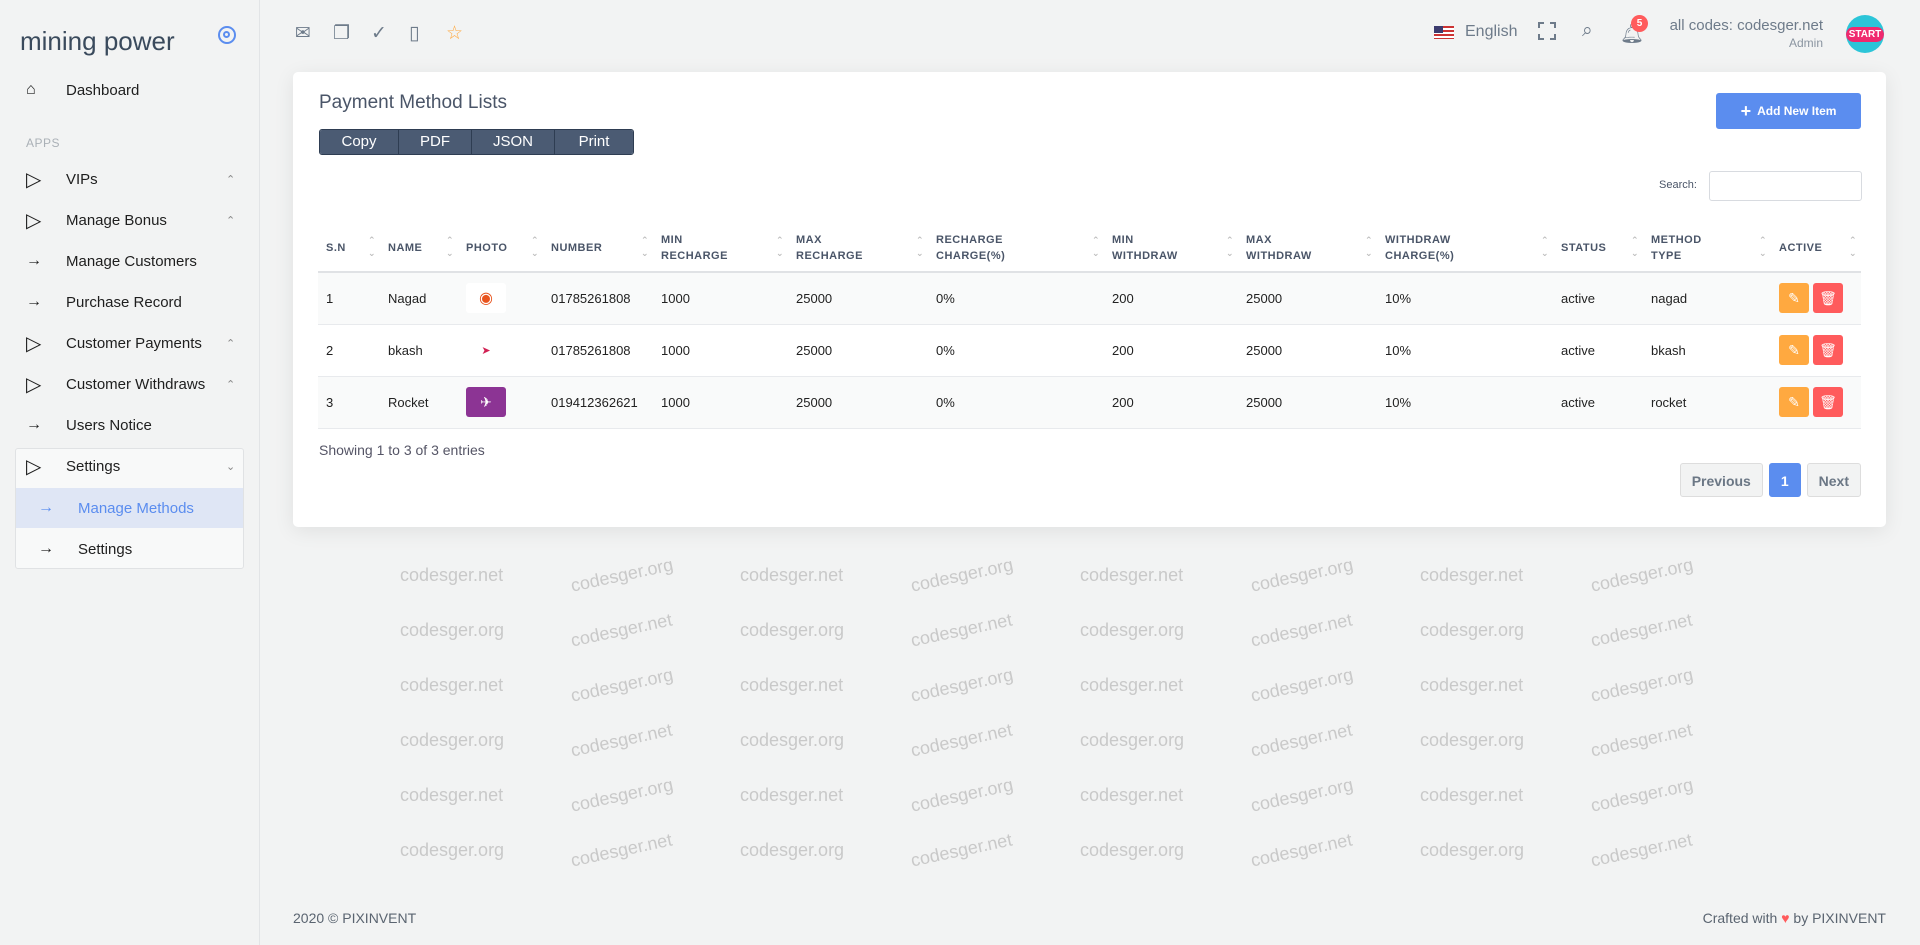  Describe the element at coordinates (419, 298) in the screenshot. I see `cell: Nagad` at that location.